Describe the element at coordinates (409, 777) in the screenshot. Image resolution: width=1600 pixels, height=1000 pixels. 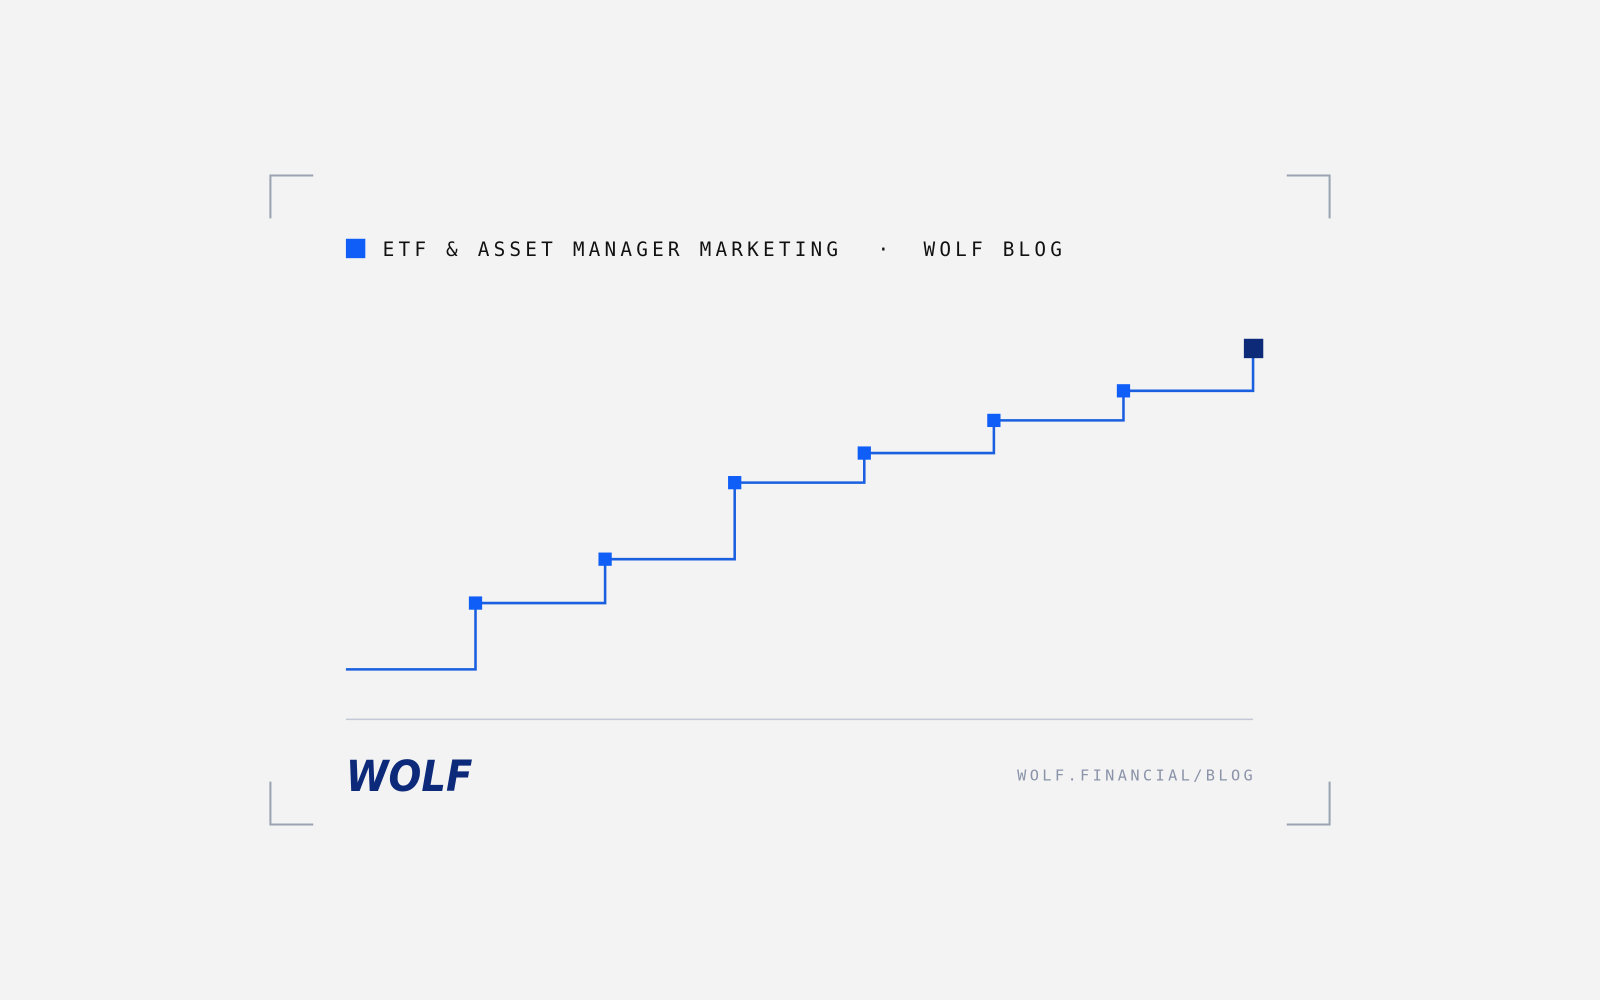
I see `logo: WOLF` at that location.